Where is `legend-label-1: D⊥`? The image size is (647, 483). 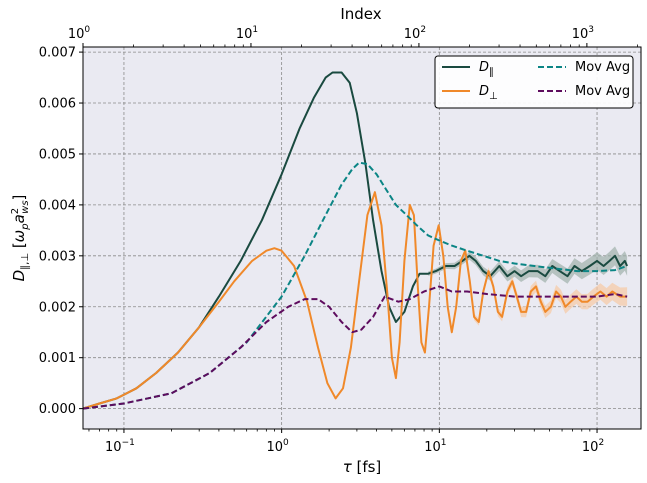 legend-label-1: D⊥ is located at coordinates (488, 93).